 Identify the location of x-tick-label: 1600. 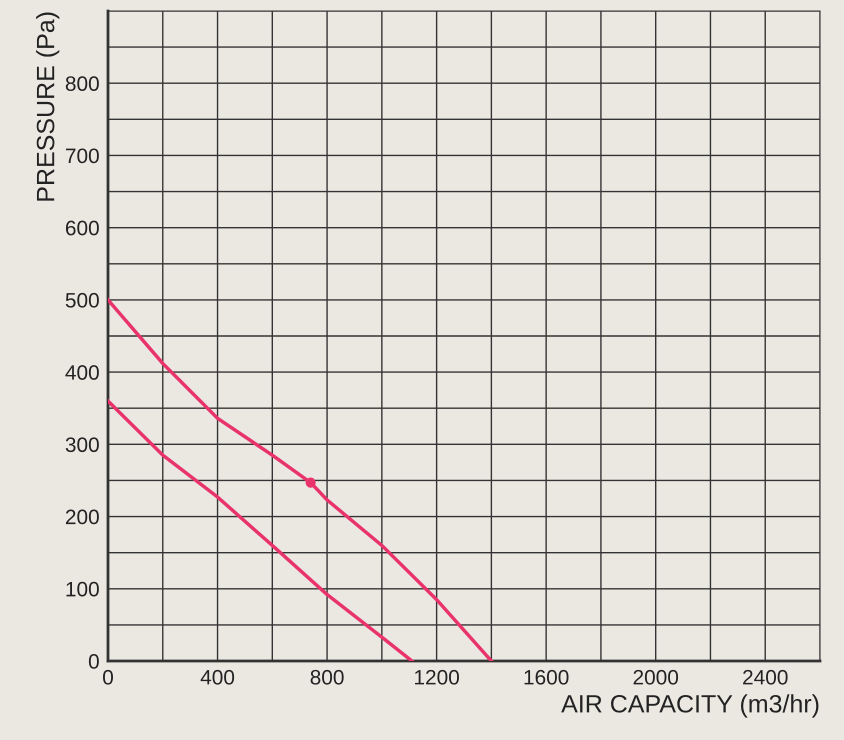
(546, 677).